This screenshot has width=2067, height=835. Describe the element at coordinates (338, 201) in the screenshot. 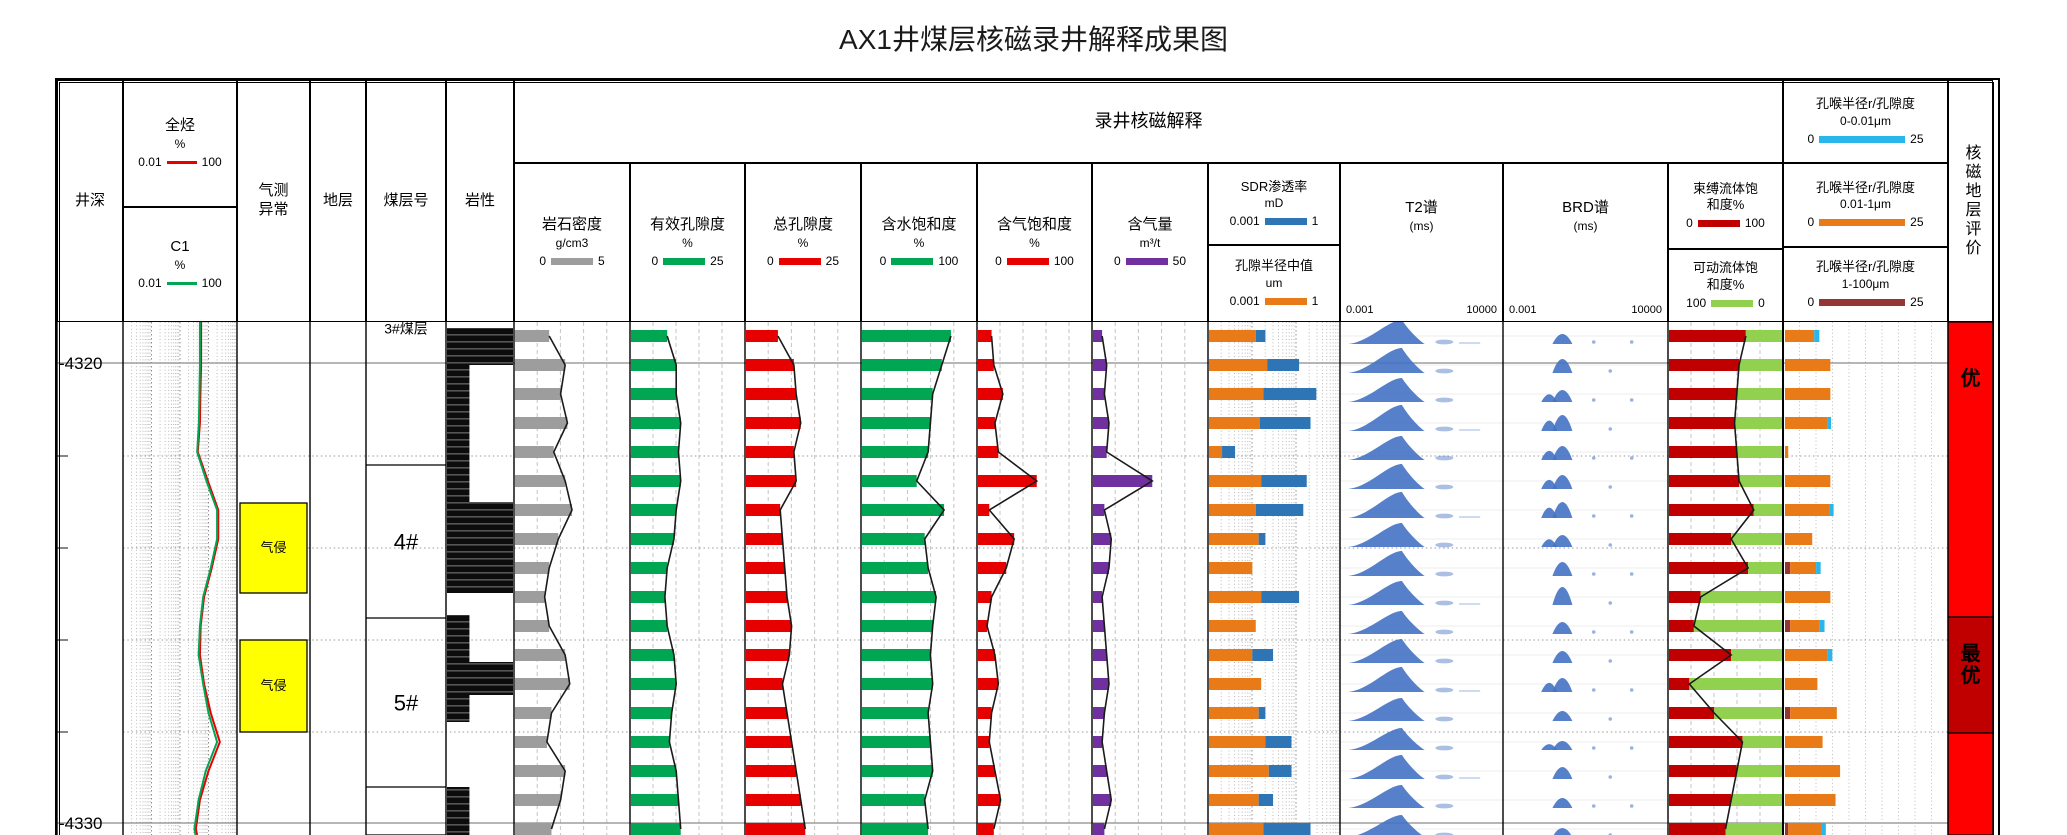

I see `header-formation: 地层` at that location.